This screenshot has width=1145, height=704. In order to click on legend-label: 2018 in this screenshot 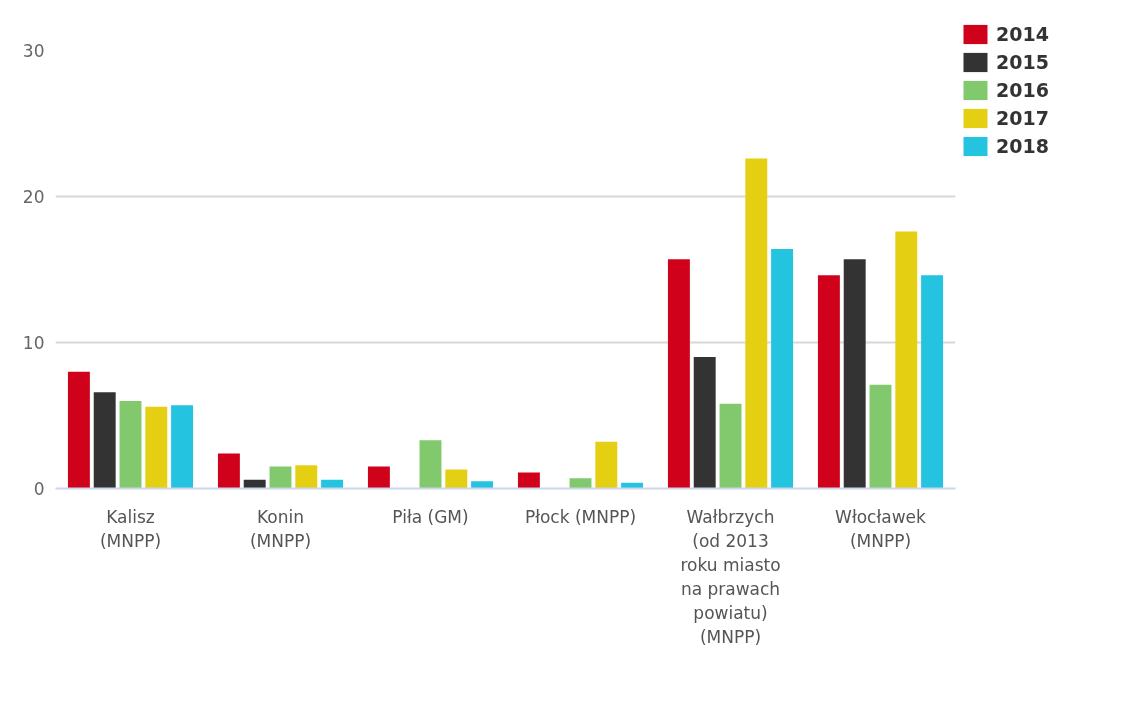, I will do `click(1022, 146)`.